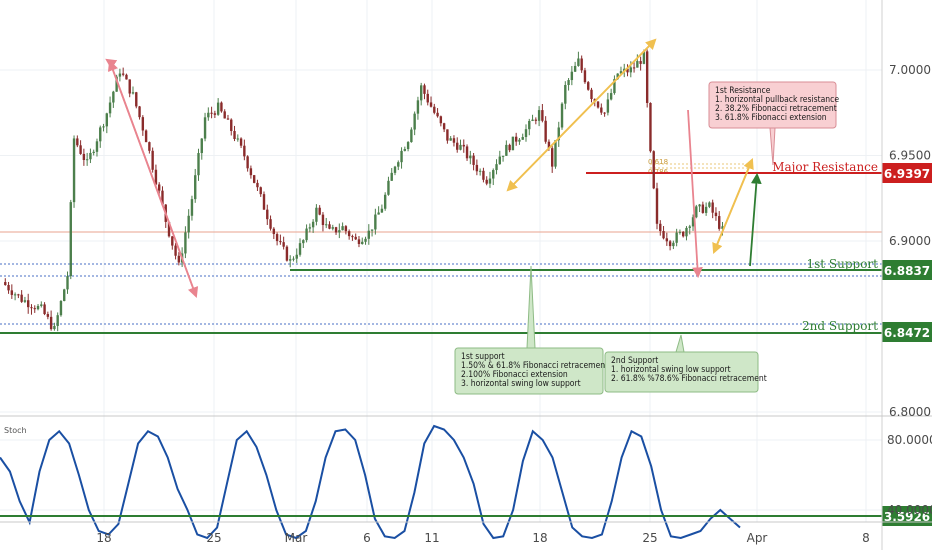  I want to click on second-support-value: 6.8472, so click(907, 333).